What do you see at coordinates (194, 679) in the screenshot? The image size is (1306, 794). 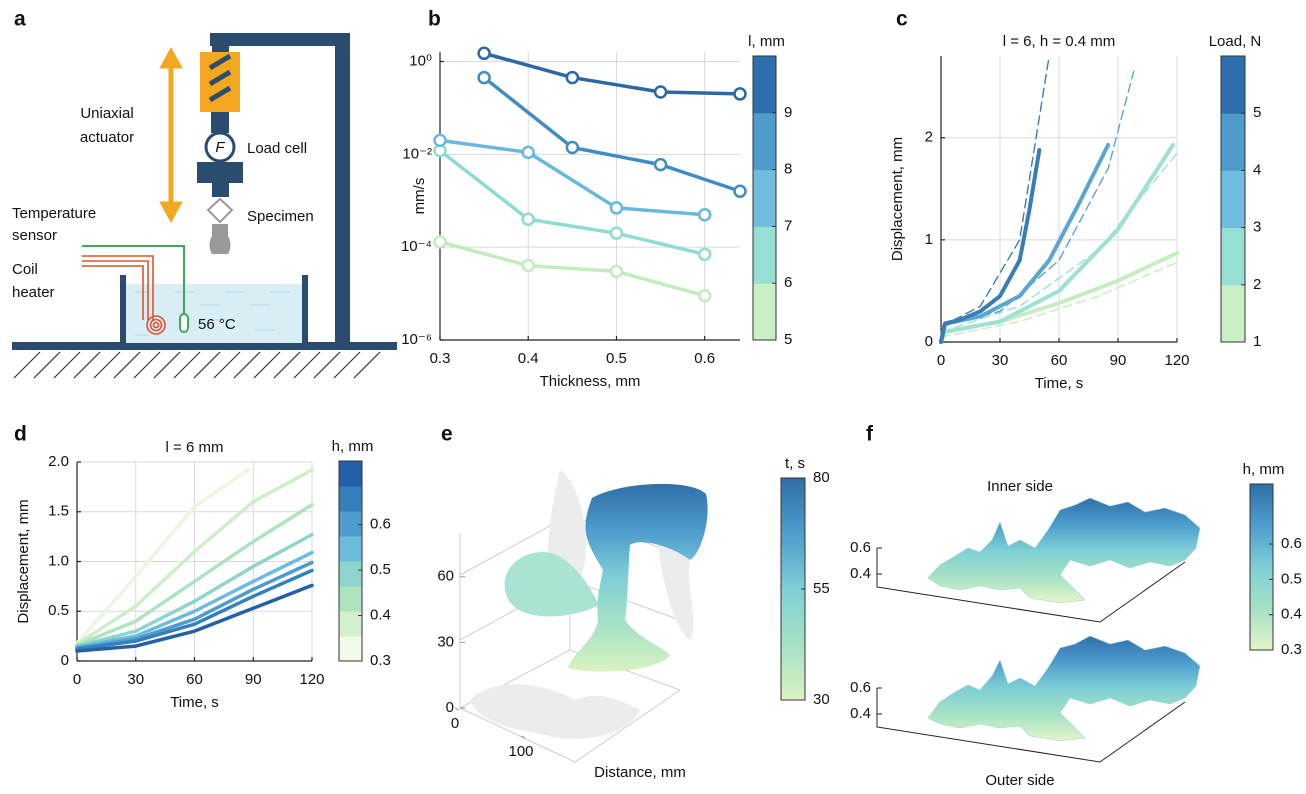 I see `x-tick-label: 60` at bounding box center [194, 679].